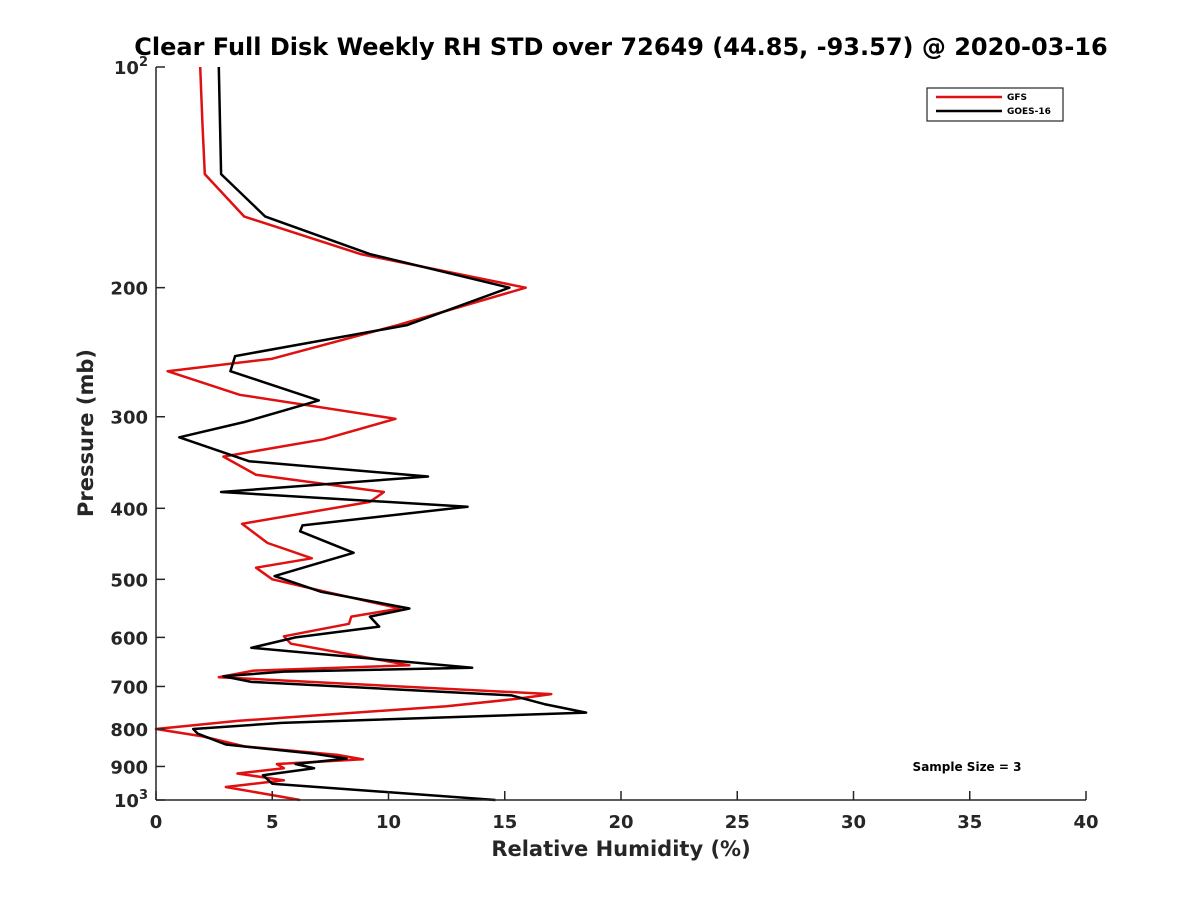 Image resolution: width=1200 pixels, height=900 pixels. I want to click on y-ticks: 10² 200 300 400 500 600 700 800 900 10³, so click(137, 433).